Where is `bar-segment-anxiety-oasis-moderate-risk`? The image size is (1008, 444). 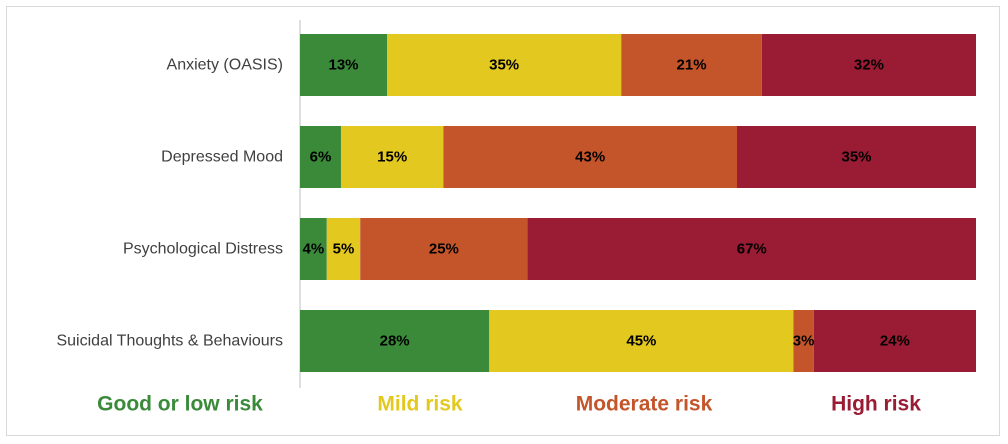 bar-segment-anxiety-oasis-moderate-risk is located at coordinates (691, 65).